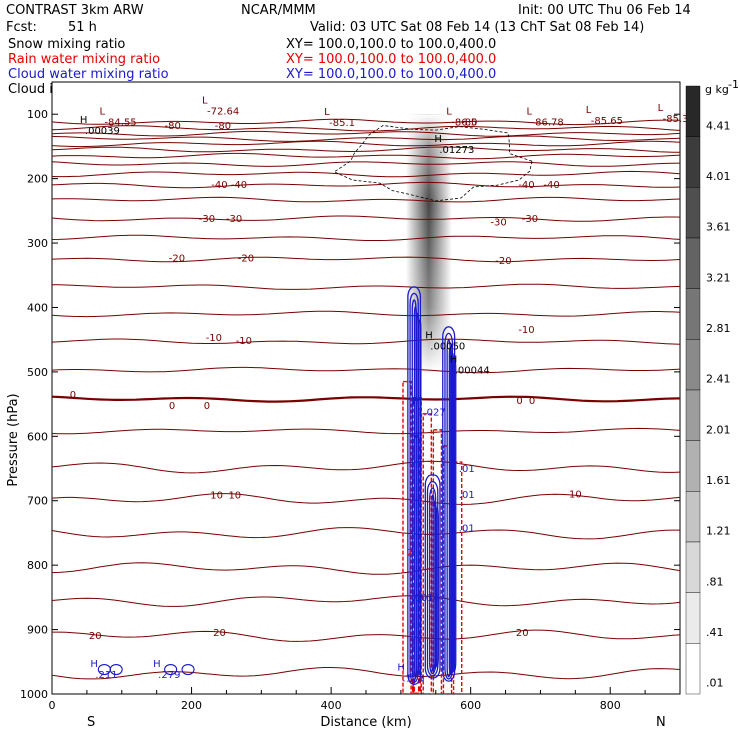  Describe the element at coordinates (37, 565) in the screenshot. I see `y-tick-label-7: 800` at that location.